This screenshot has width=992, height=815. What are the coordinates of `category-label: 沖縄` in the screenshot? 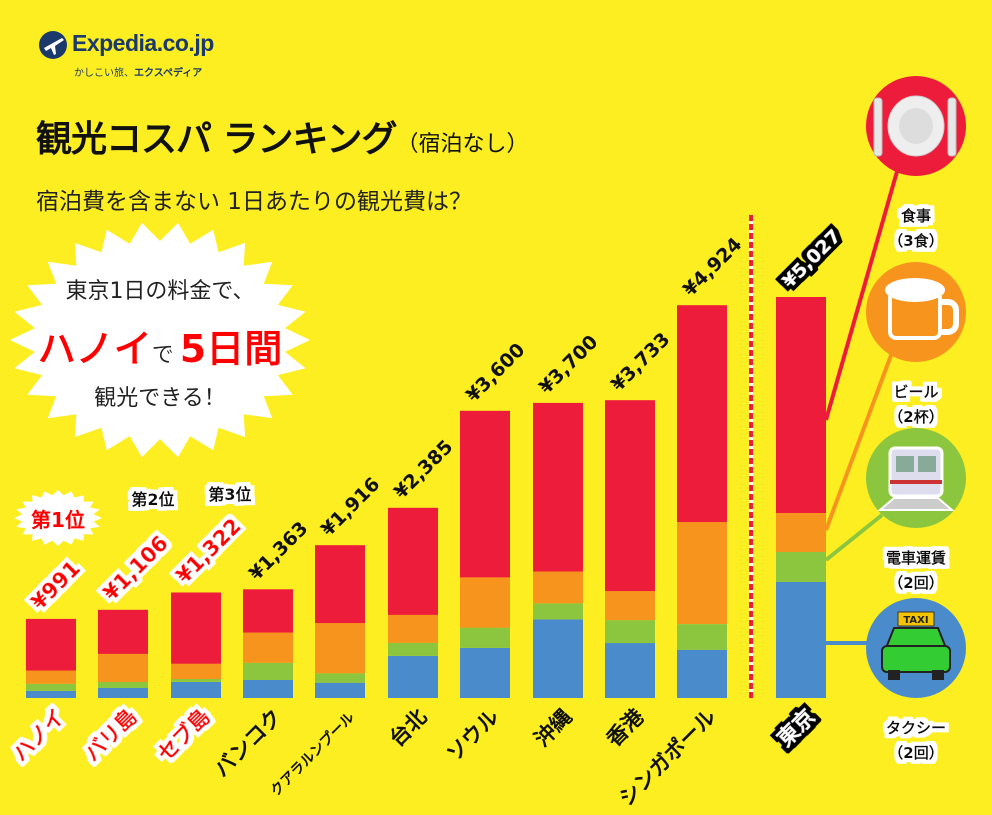 It's located at (553, 728).